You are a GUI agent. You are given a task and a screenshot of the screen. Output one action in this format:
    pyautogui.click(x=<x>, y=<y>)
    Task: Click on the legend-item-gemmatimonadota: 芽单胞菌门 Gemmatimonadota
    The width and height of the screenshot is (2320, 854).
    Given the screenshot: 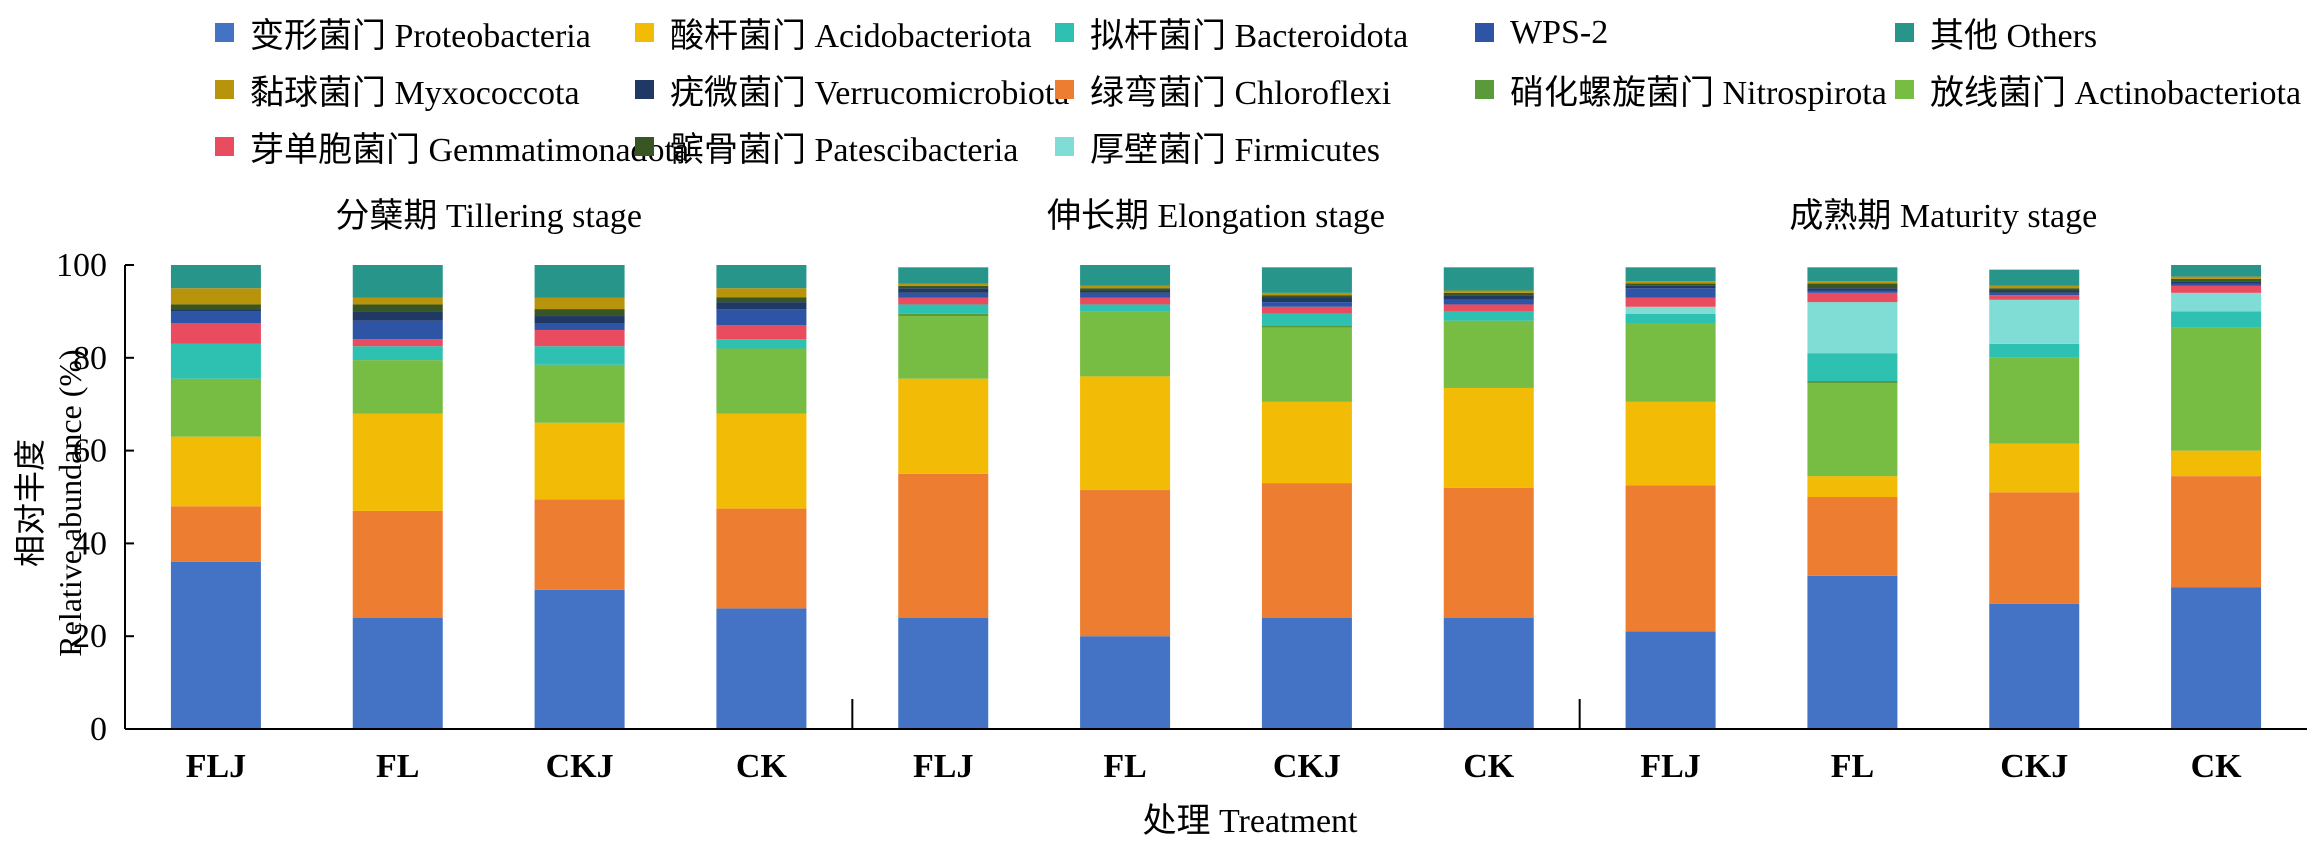 What is the action you would take?
    pyautogui.click(x=452, y=146)
    